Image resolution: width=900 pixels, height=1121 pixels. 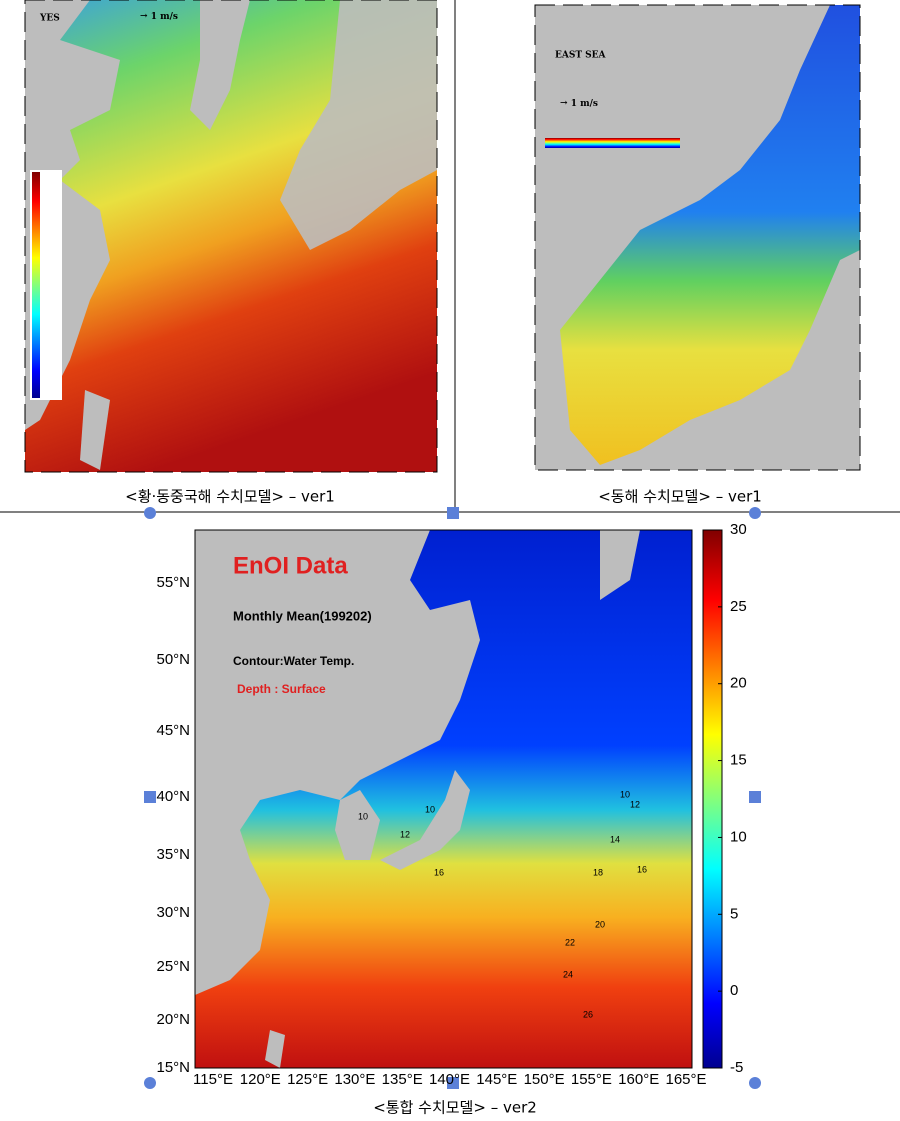 I want to click on lat-label: 30°N, so click(x=173, y=912).